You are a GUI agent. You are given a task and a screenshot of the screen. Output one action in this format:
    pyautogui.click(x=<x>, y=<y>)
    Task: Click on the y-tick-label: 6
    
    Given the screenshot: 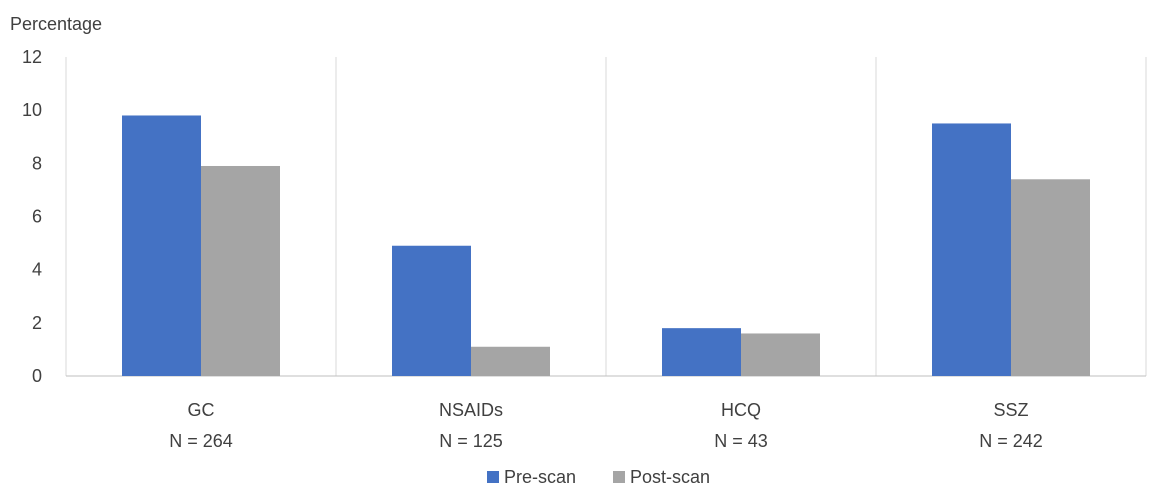 What is the action you would take?
    pyautogui.click(x=37, y=217)
    